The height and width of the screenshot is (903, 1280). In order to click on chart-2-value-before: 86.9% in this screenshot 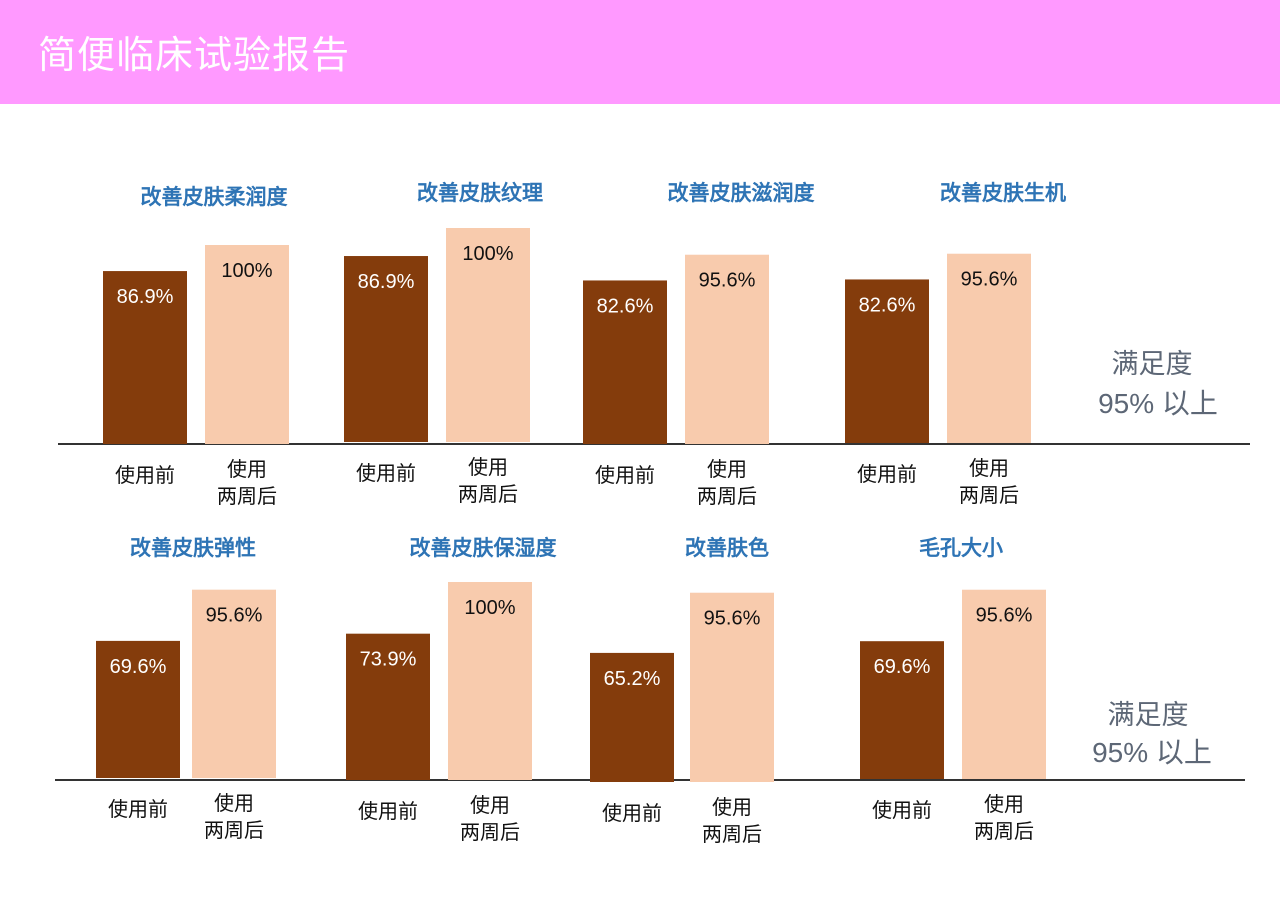, I will do `click(386, 282)`.